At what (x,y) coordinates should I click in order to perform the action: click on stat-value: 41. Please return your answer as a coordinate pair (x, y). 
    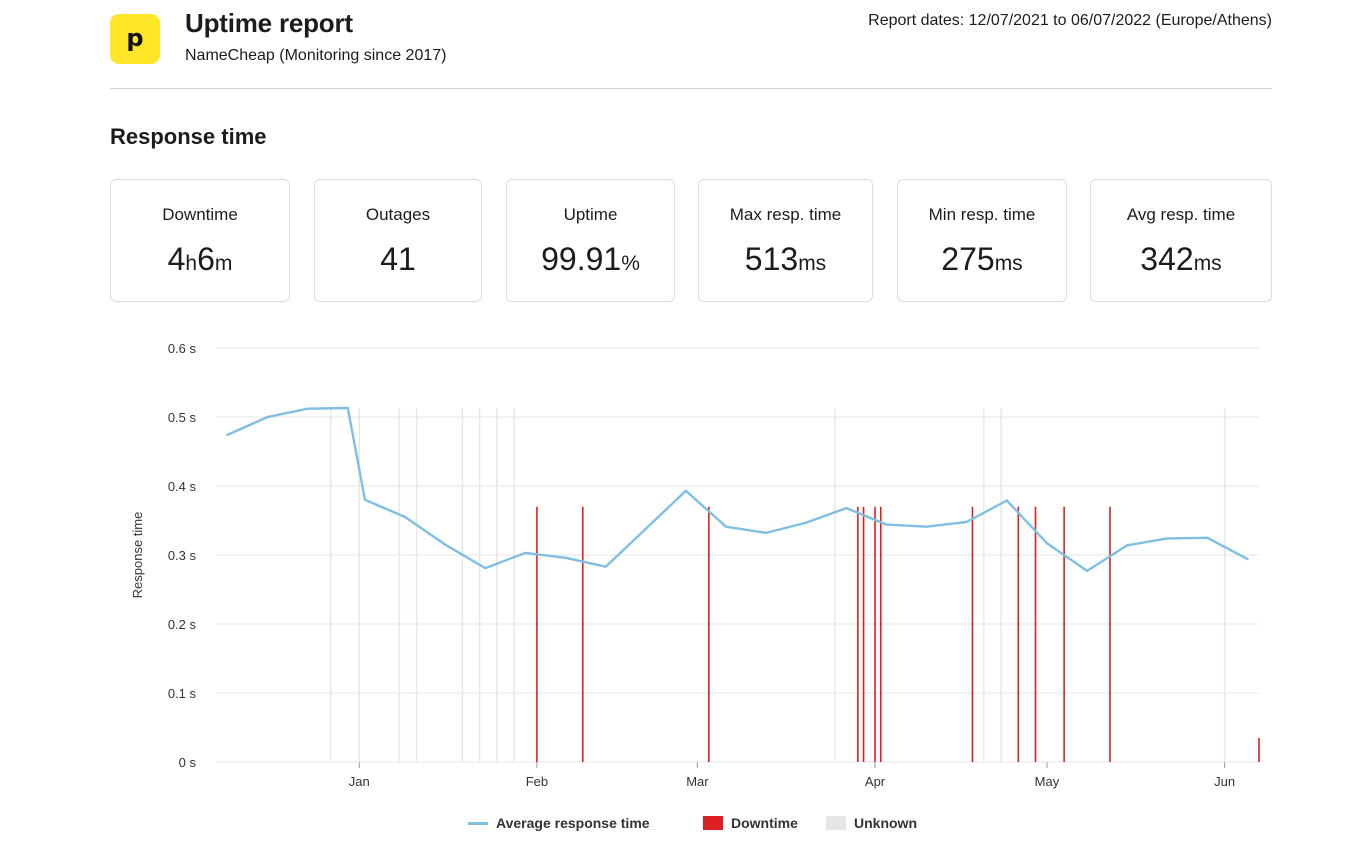
    Looking at the image, I should click on (398, 259).